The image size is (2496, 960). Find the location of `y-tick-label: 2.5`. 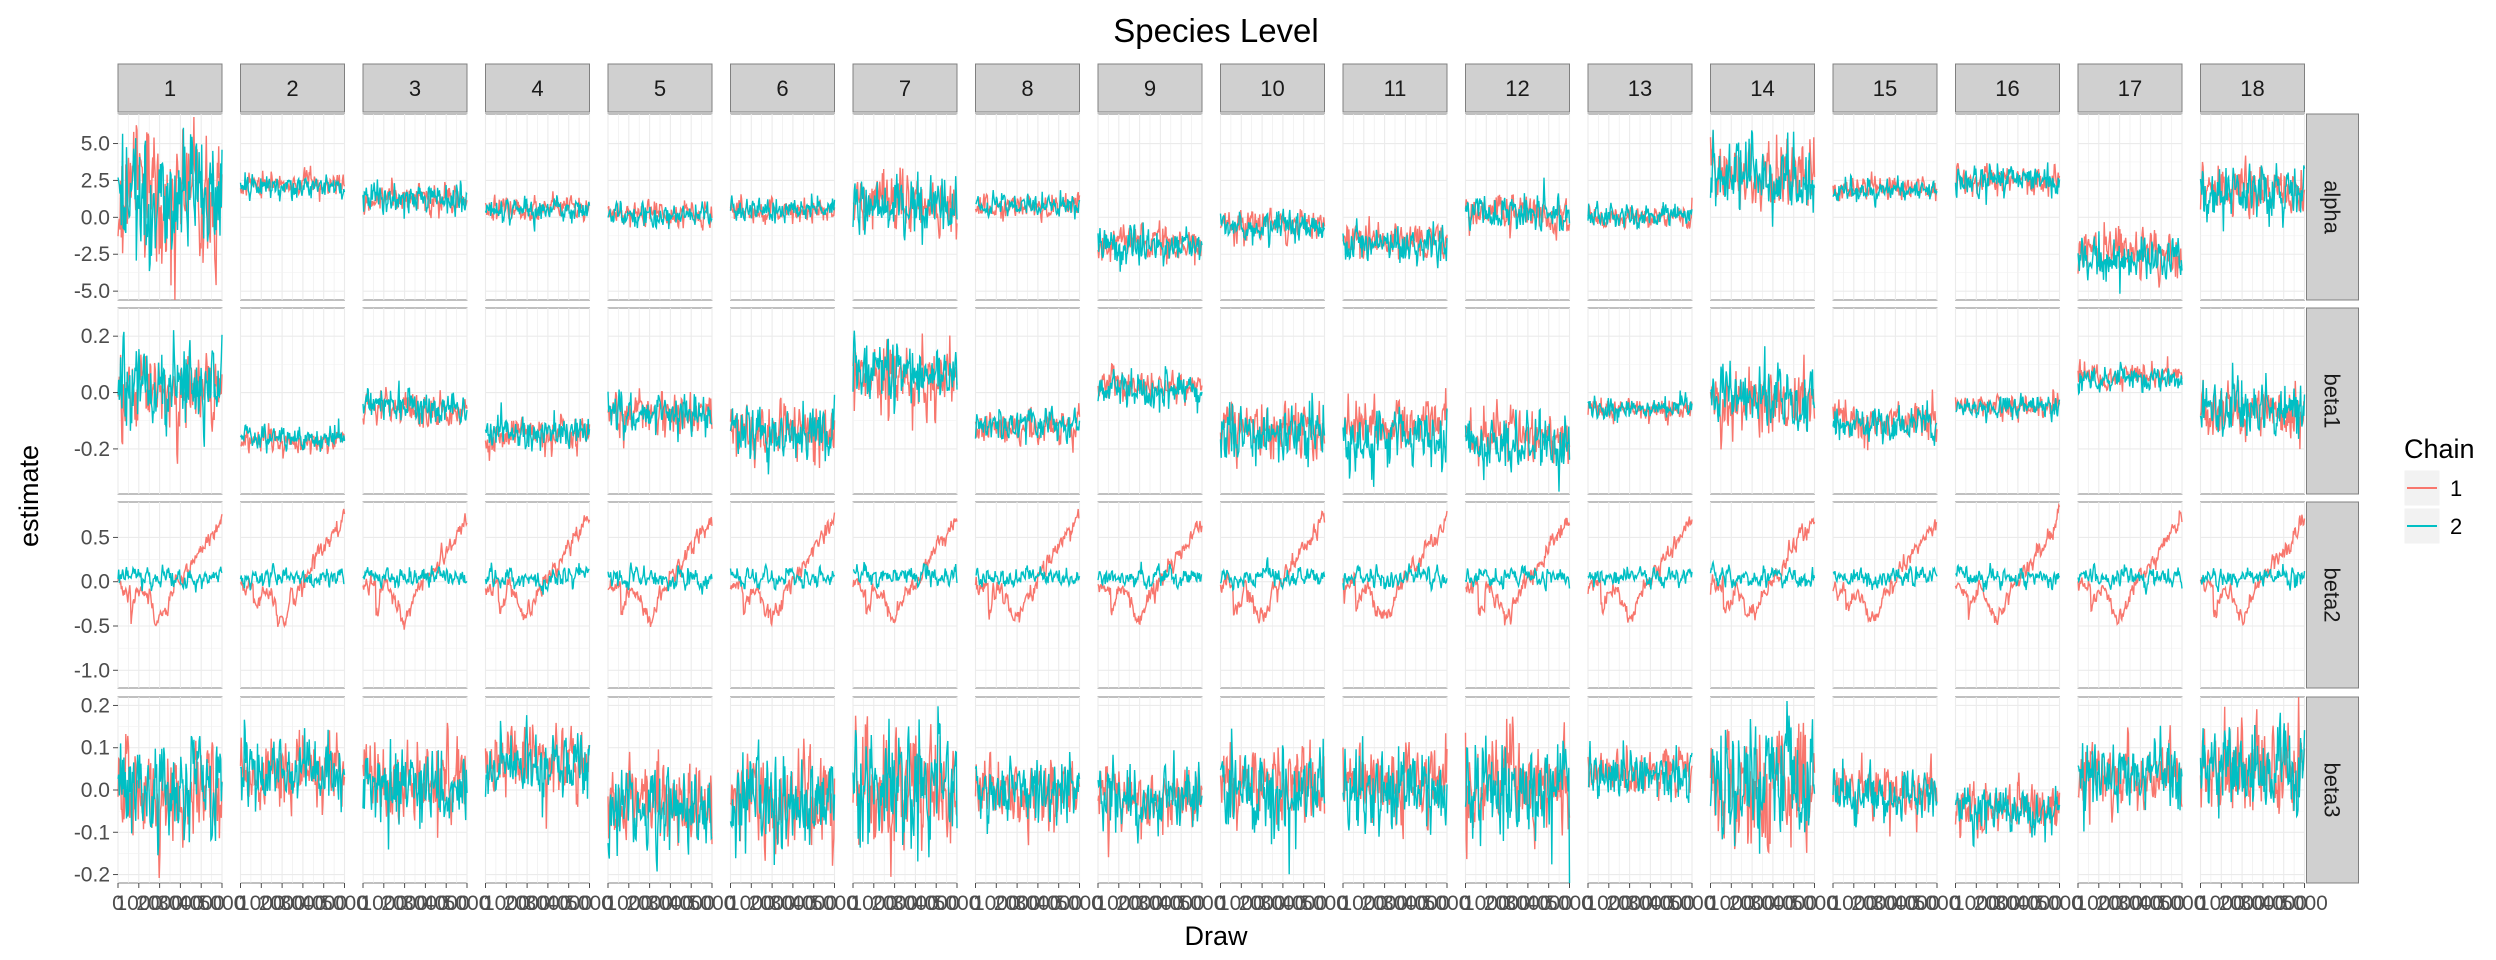

y-tick-label: 2.5 is located at coordinates (95, 180).